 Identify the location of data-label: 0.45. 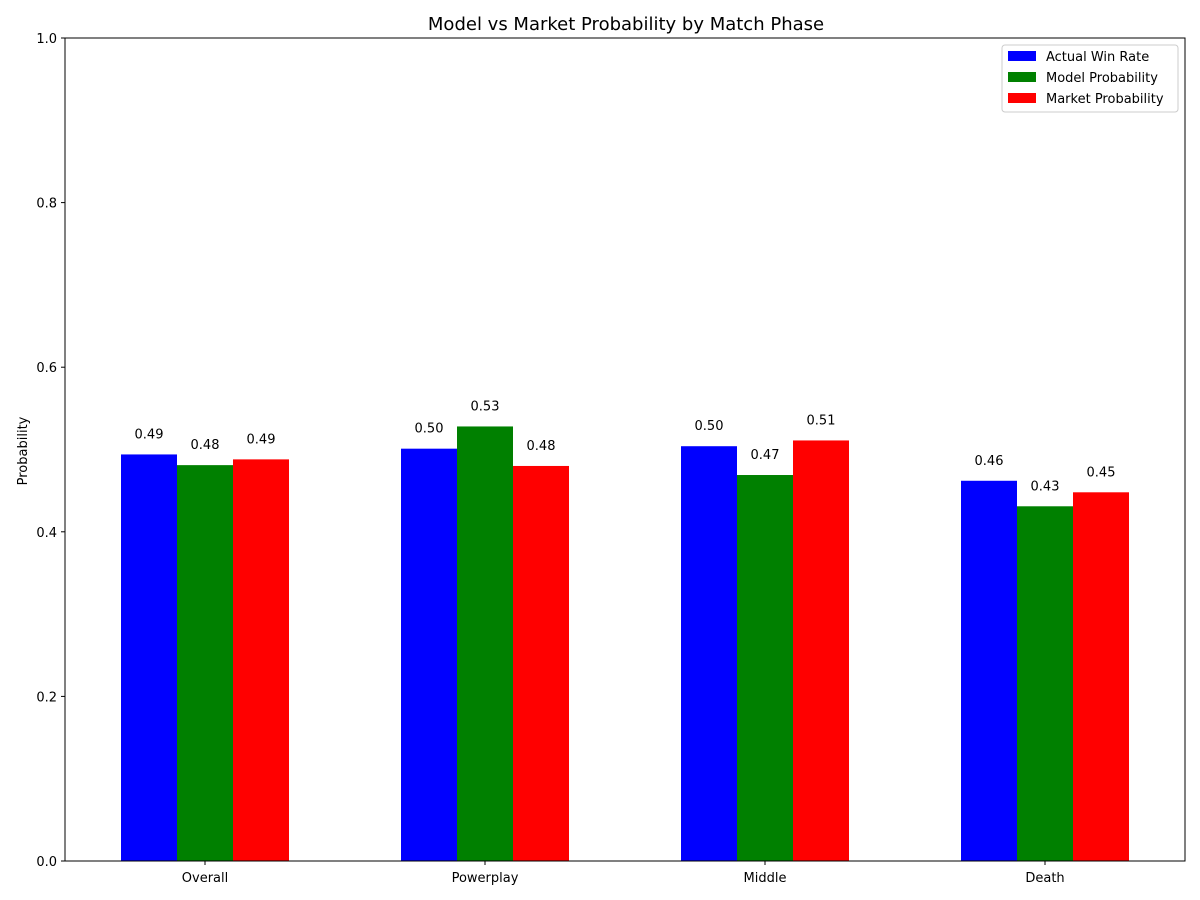
(1101, 472).